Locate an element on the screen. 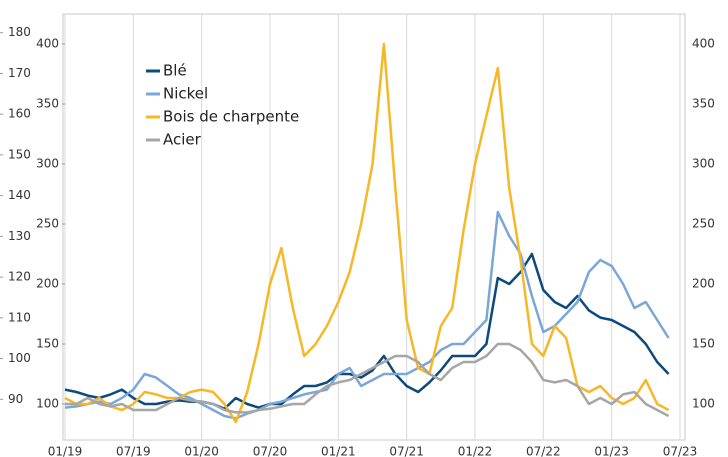  y-tick-label-right: 150 is located at coordinates (703, 344).